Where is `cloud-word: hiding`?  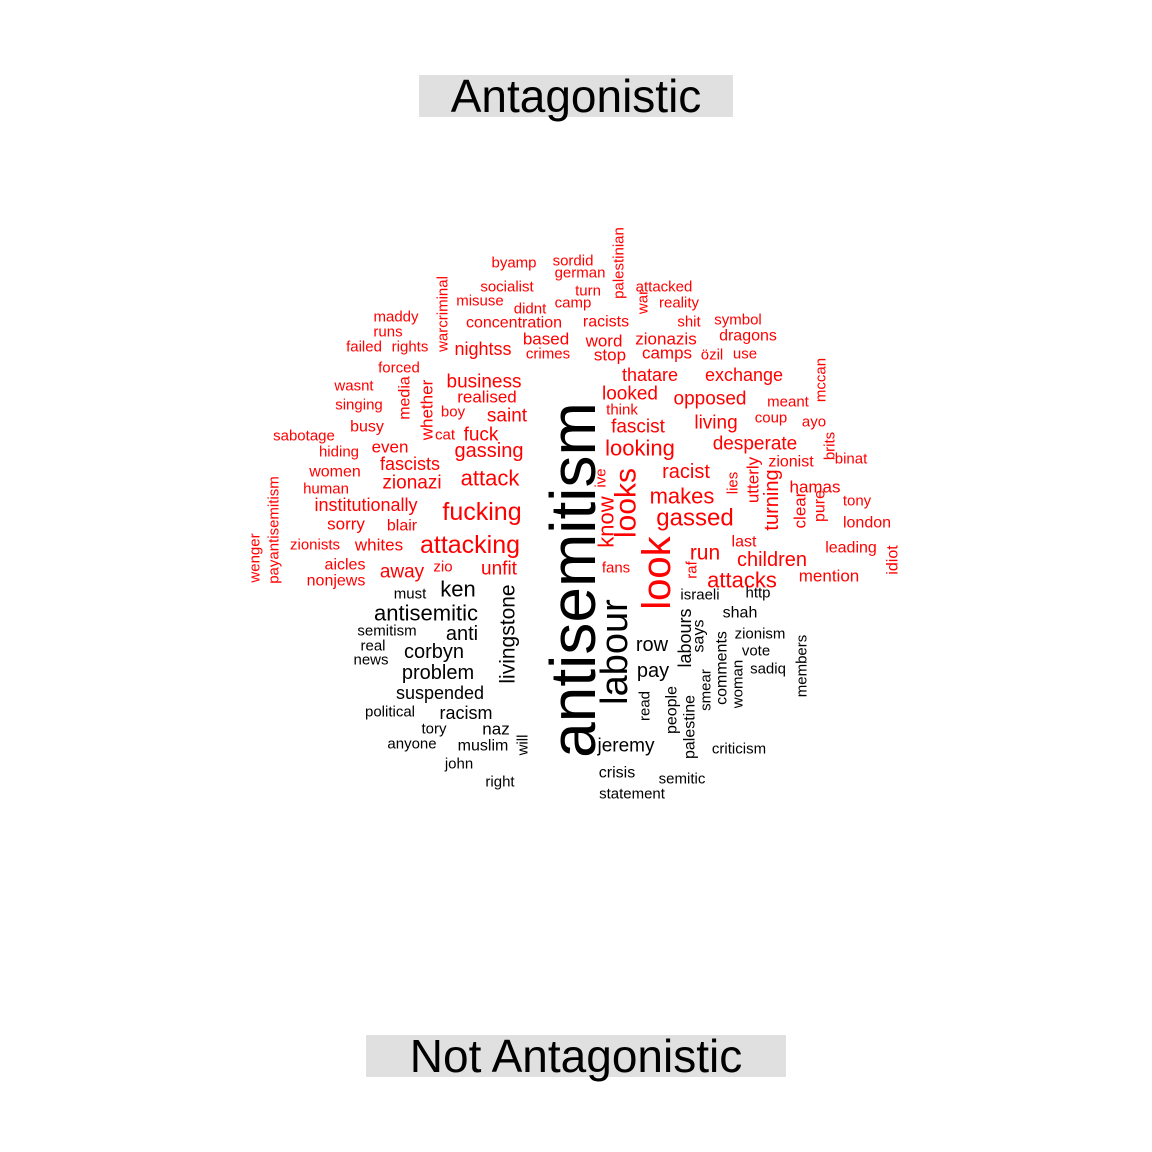
cloud-word: hiding is located at coordinates (339, 452).